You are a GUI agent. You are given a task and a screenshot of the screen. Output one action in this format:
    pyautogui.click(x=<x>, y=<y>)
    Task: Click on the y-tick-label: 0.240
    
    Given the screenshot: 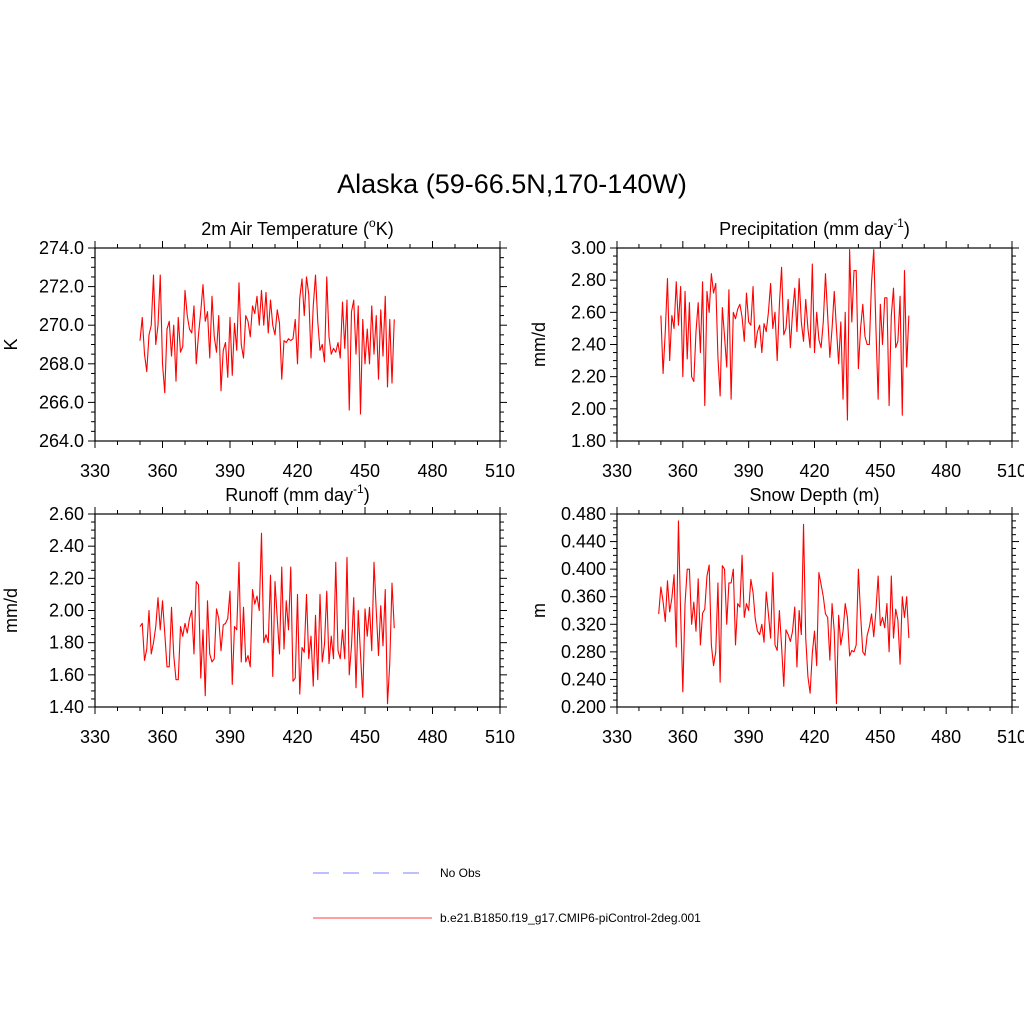 What is the action you would take?
    pyautogui.click(x=583, y=679)
    